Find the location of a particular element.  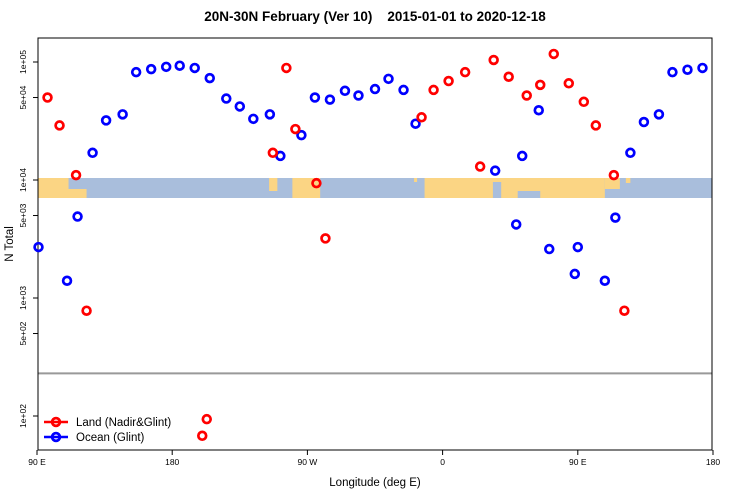

y-tick-label: 1e+04 is located at coordinates (23, 180).